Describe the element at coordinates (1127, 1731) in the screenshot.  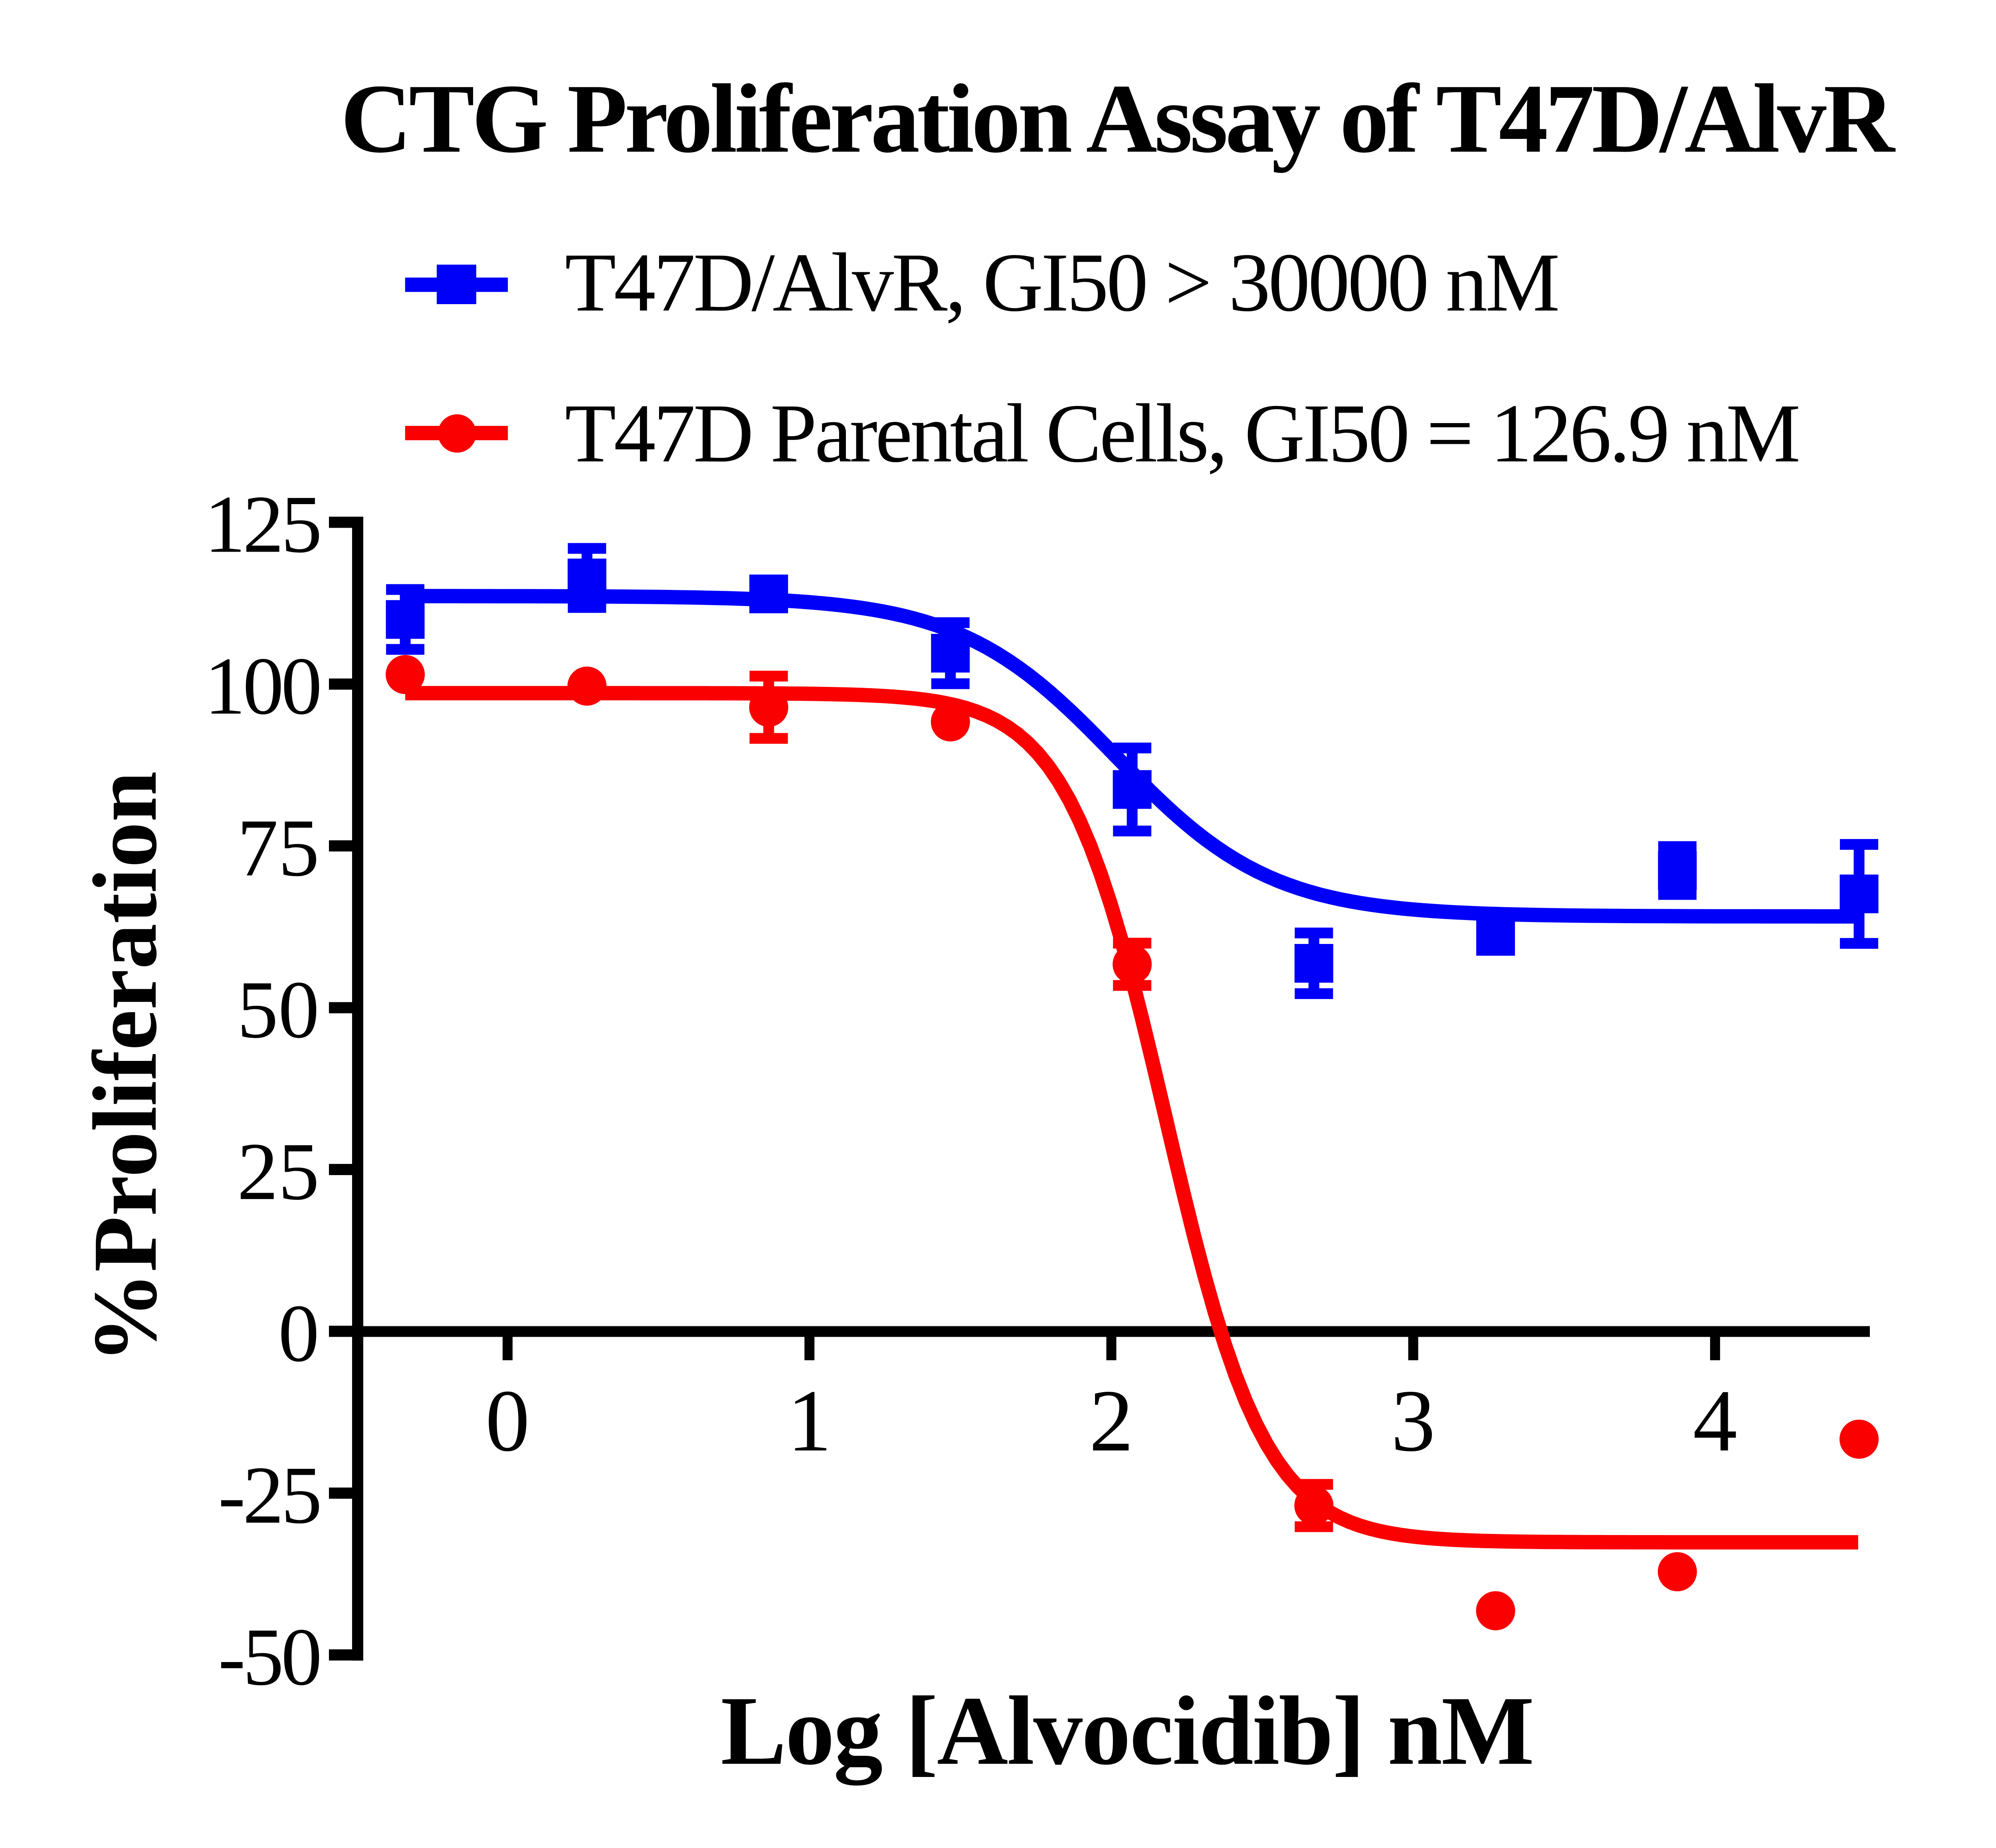
I see `svg-text: Log [Alvocidib] nM` at that location.